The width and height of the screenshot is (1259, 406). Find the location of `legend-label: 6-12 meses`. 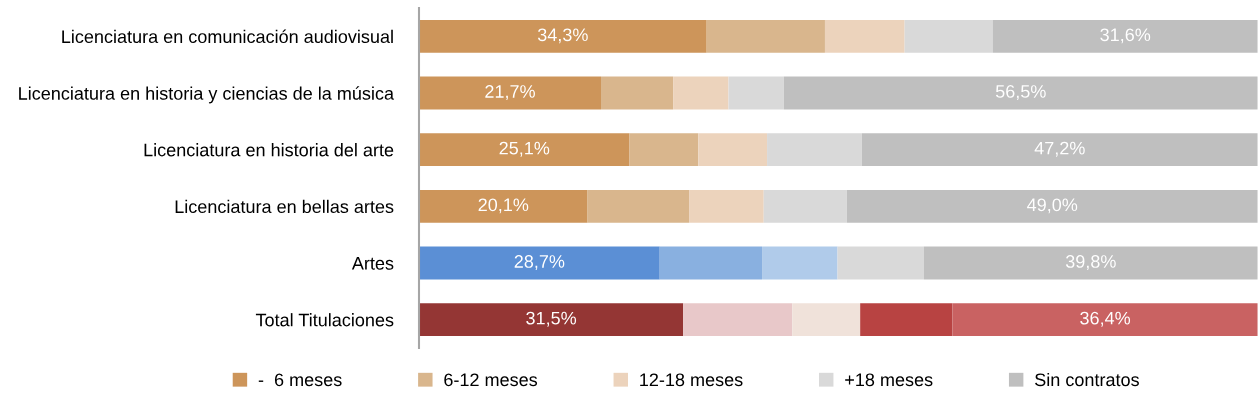

legend-label: 6-12 meses is located at coordinates (491, 380).